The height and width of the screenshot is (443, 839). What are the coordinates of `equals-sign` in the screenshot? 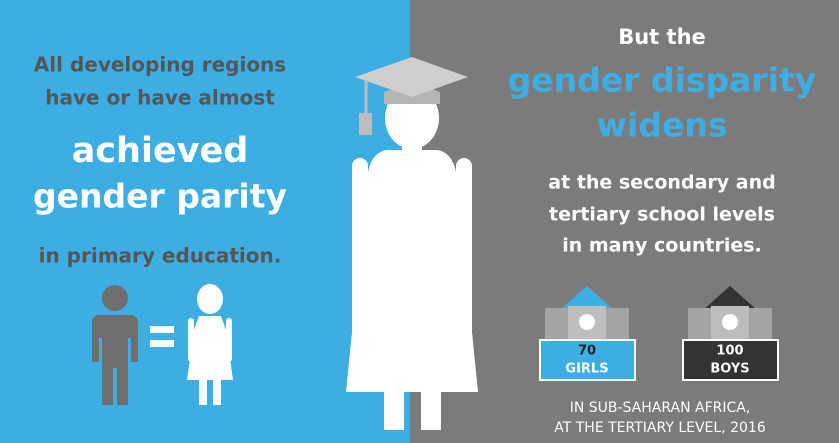 It's located at (162, 336).